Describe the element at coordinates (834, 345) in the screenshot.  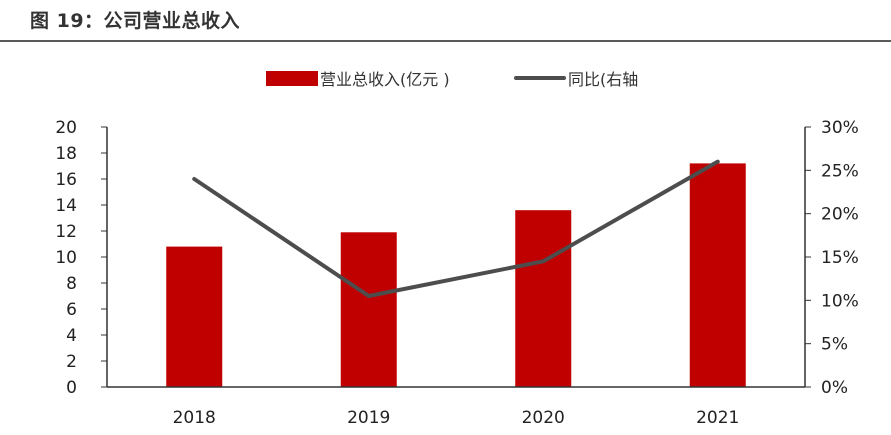
I see `y-right-tick-label-5pct: 5%` at that location.